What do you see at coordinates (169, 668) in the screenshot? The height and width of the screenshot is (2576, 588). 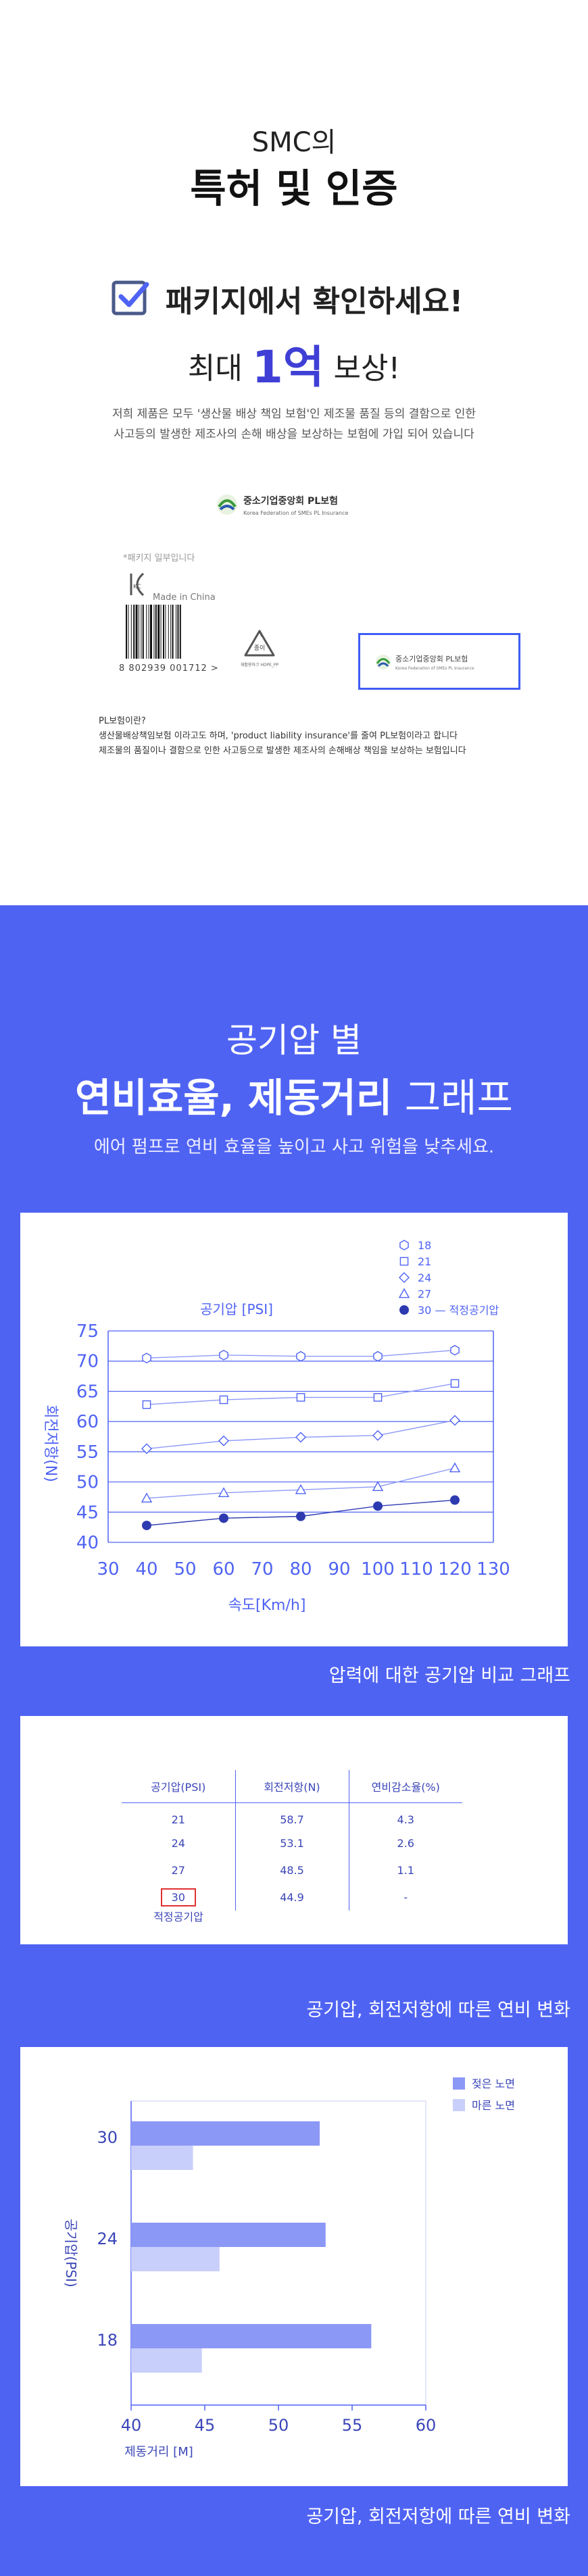 I see `barcode-number: 8 802939 001712 >` at bounding box center [169, 668].